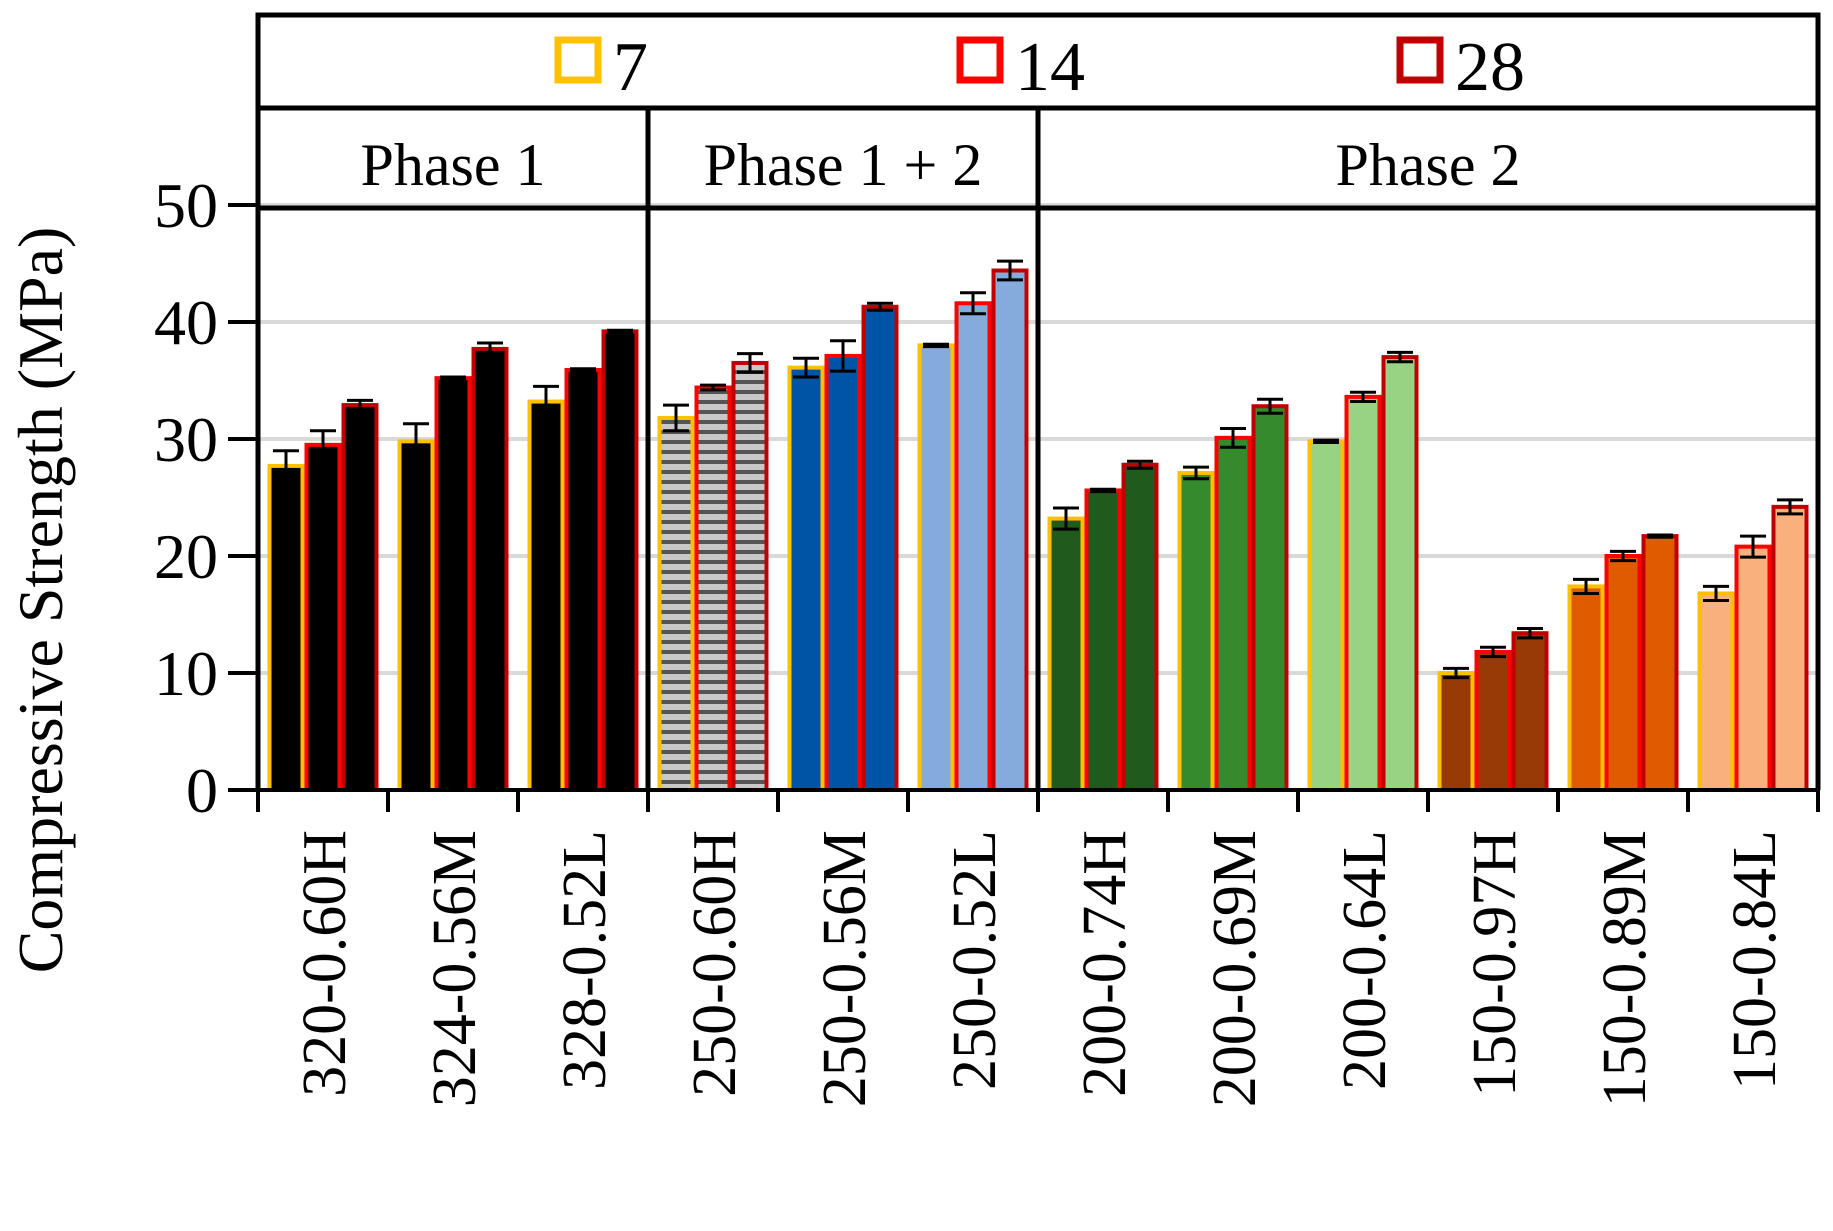  I want to click on y-tick-label: 40, so click(186, 322).